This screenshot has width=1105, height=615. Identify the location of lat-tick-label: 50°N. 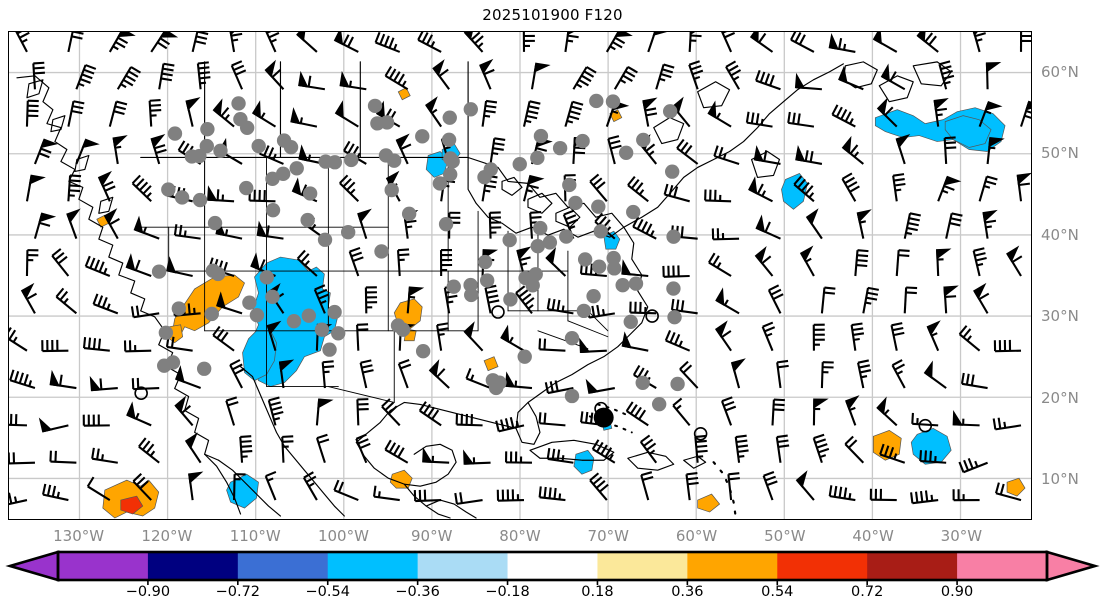
(1060, 153).